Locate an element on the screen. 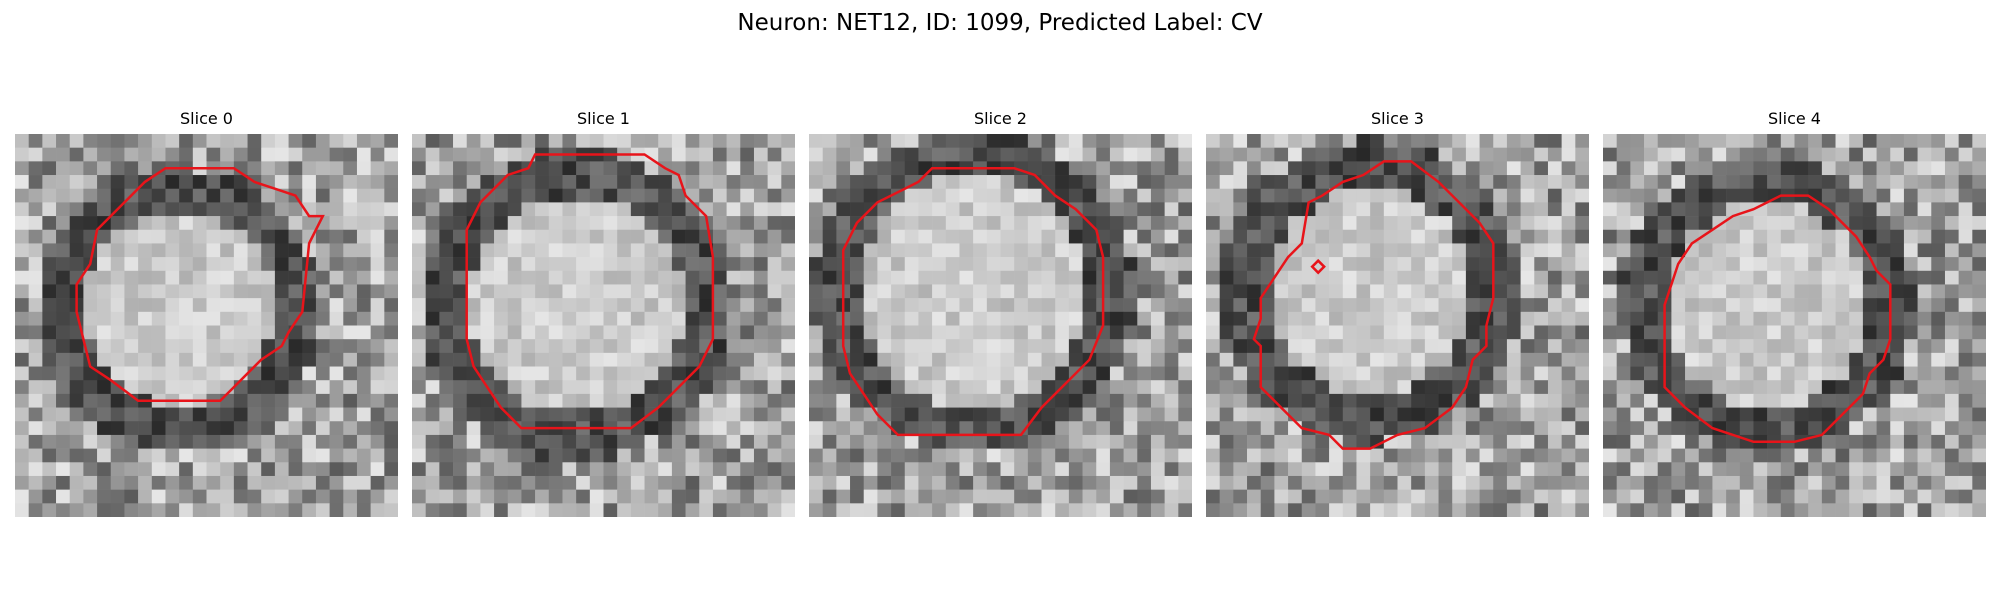  slice-panel-2: Slice 2 is located at coordinates (1000, 318).